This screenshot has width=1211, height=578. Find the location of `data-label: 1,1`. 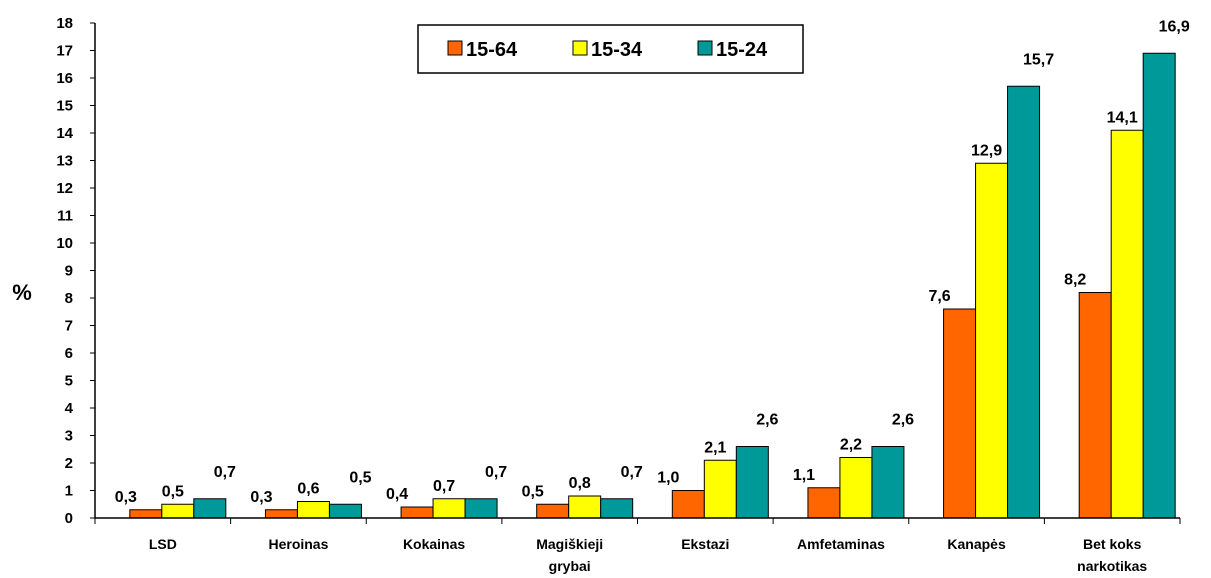

data-label: 1,1 is located at coordinates (804, 475).